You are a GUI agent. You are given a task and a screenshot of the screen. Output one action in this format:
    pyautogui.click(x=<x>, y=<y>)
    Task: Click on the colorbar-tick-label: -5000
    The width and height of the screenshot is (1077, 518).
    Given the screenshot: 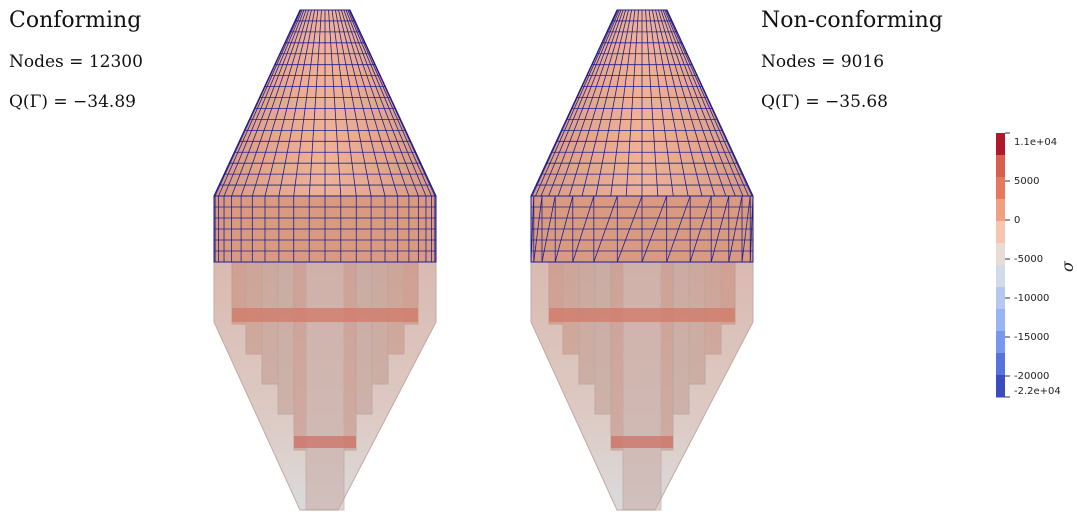 What is the action you would take?
    pyautogui.click(x=1029, y=259)
    